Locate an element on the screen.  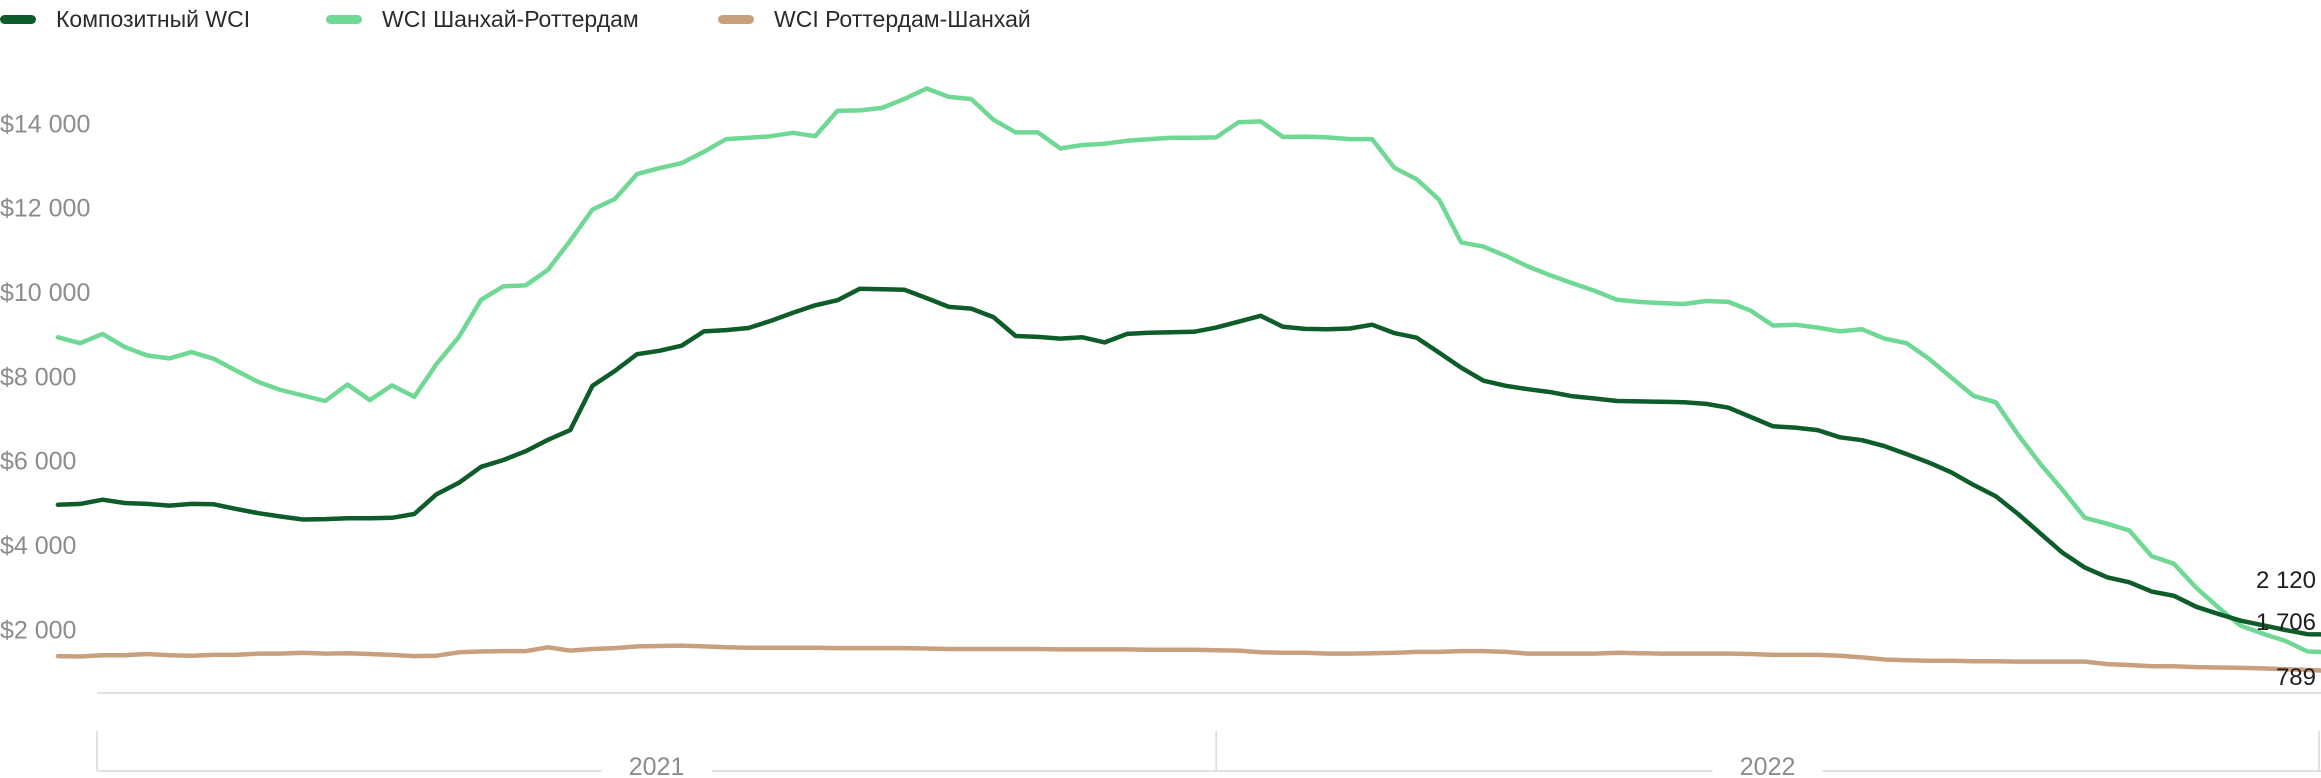
legend-label-rotterdam-shanghai: WCI Роттердам-Шанхай is located at coordinates (902, 19).